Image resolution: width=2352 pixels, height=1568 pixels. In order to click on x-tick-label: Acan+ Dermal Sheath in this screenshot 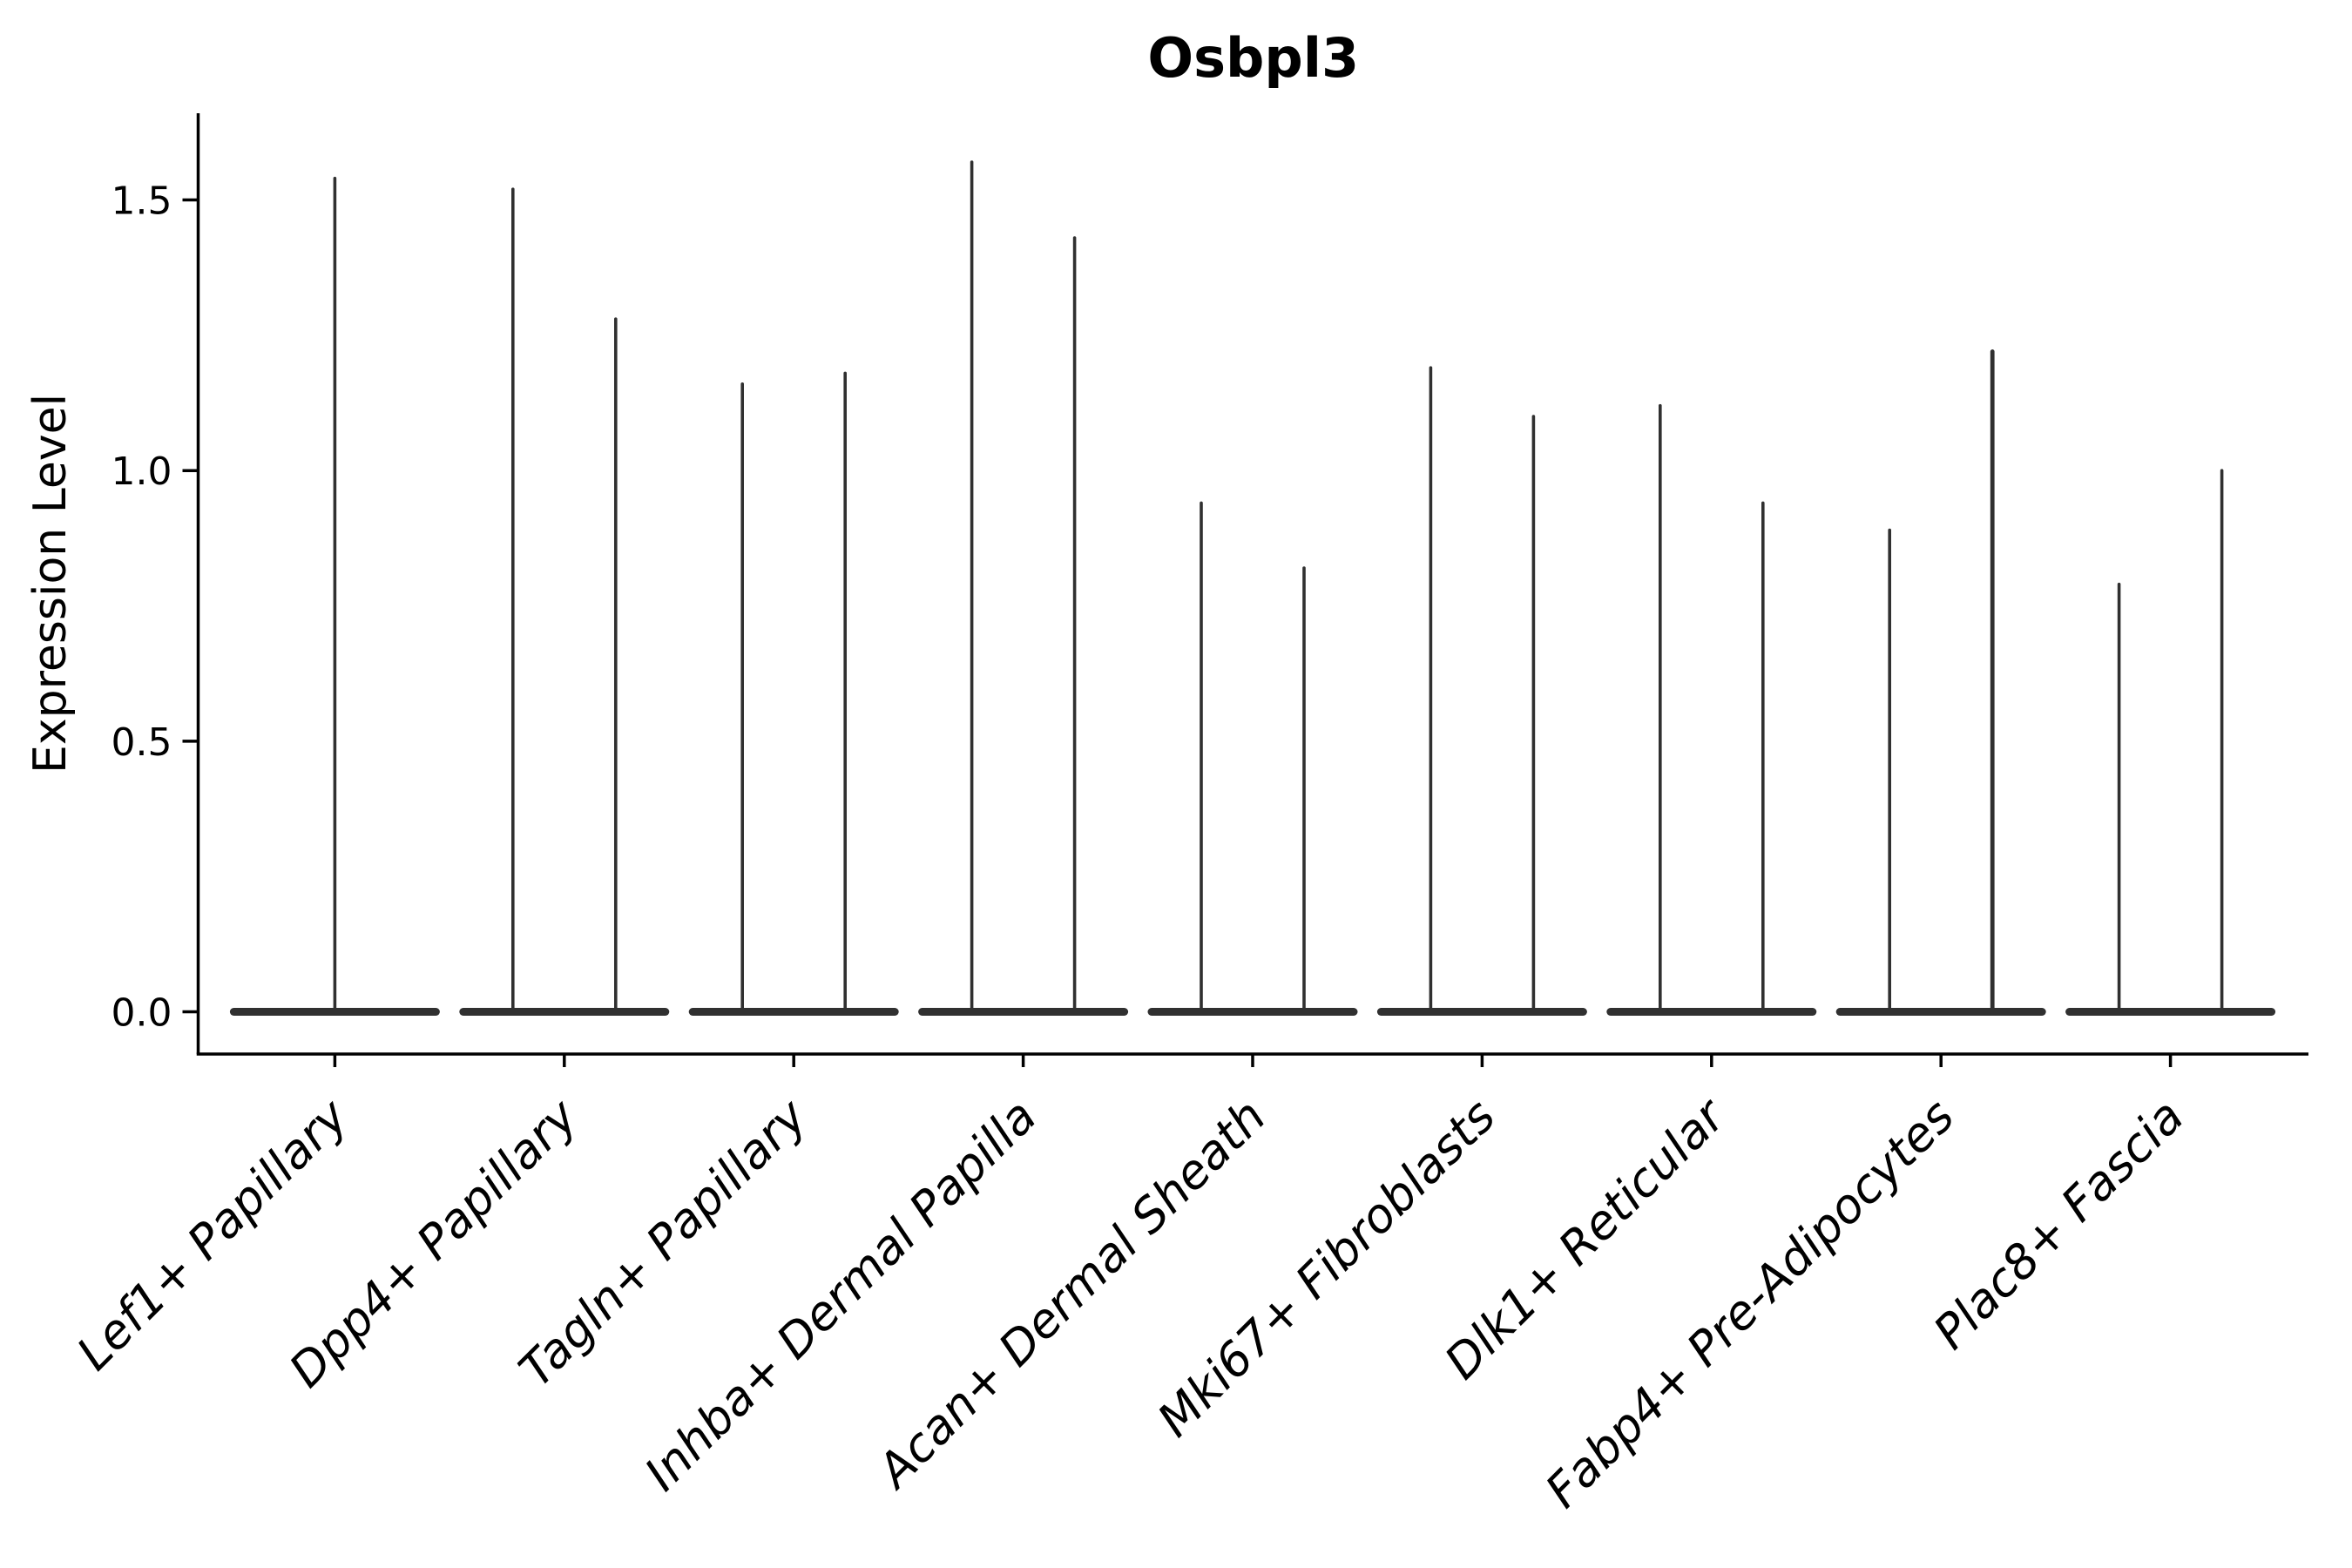, I will do `click(1070, 1294)`.